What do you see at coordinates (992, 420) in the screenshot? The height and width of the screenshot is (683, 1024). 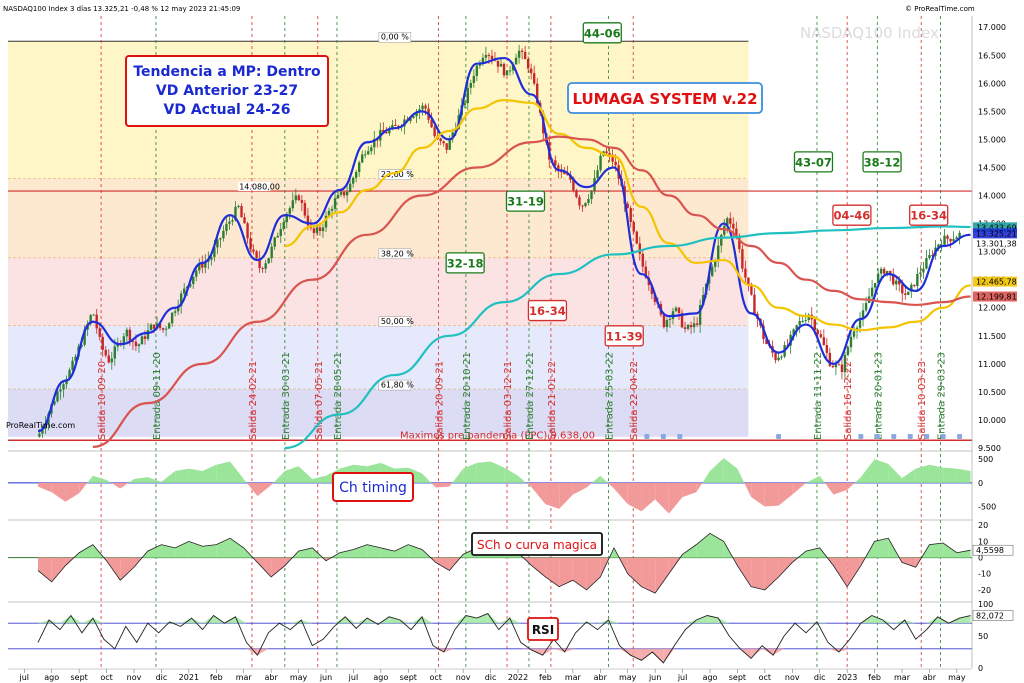 I see `y-tick-label: 10.000` at bounding box center [992, 420].